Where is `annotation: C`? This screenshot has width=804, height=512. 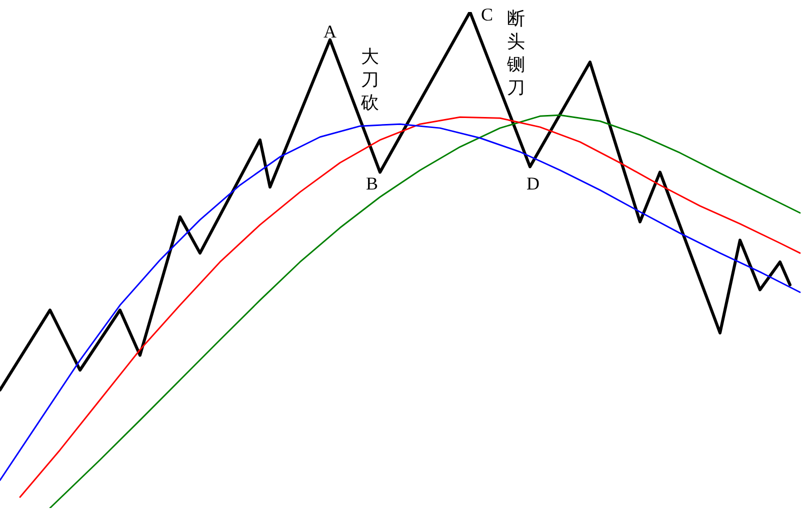 annotation: C is located at coordinates (487, 14).